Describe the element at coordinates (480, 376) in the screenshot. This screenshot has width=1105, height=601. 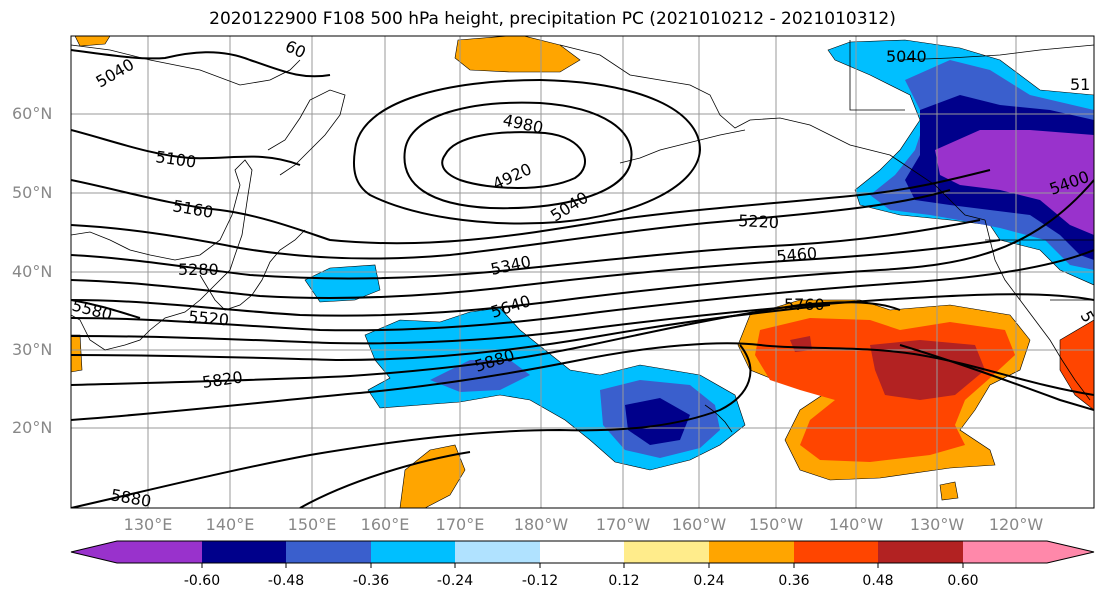
I see `precip-neg-mid-cp` at that location.